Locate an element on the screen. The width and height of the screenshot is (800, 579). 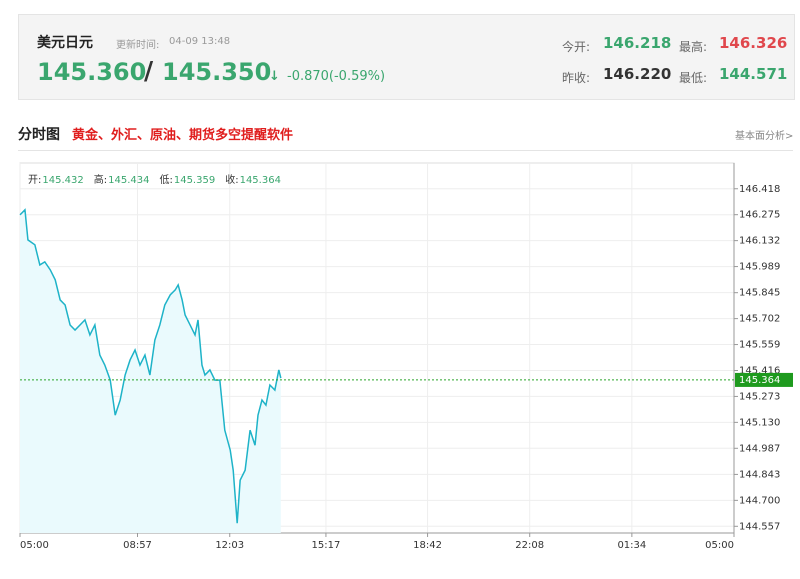
stat-label: 今开: is located at coordinates (576, 47).